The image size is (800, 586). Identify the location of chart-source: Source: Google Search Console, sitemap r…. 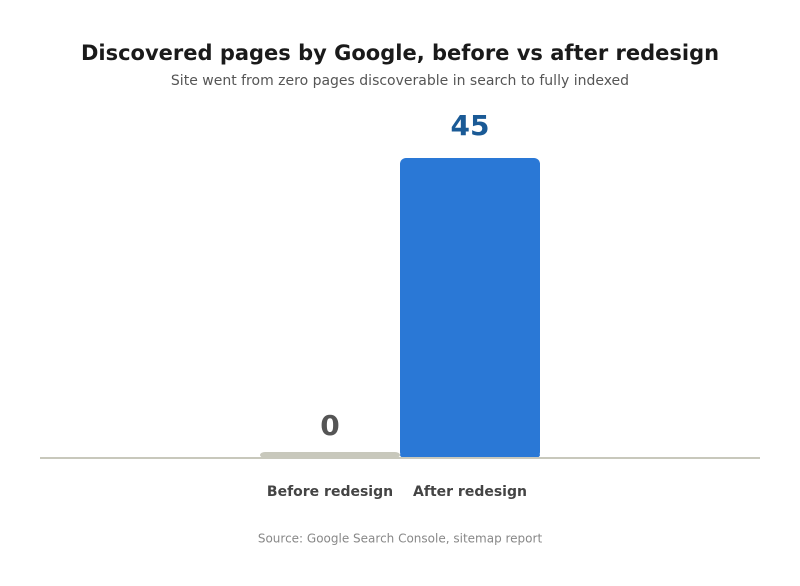
(400, 539).